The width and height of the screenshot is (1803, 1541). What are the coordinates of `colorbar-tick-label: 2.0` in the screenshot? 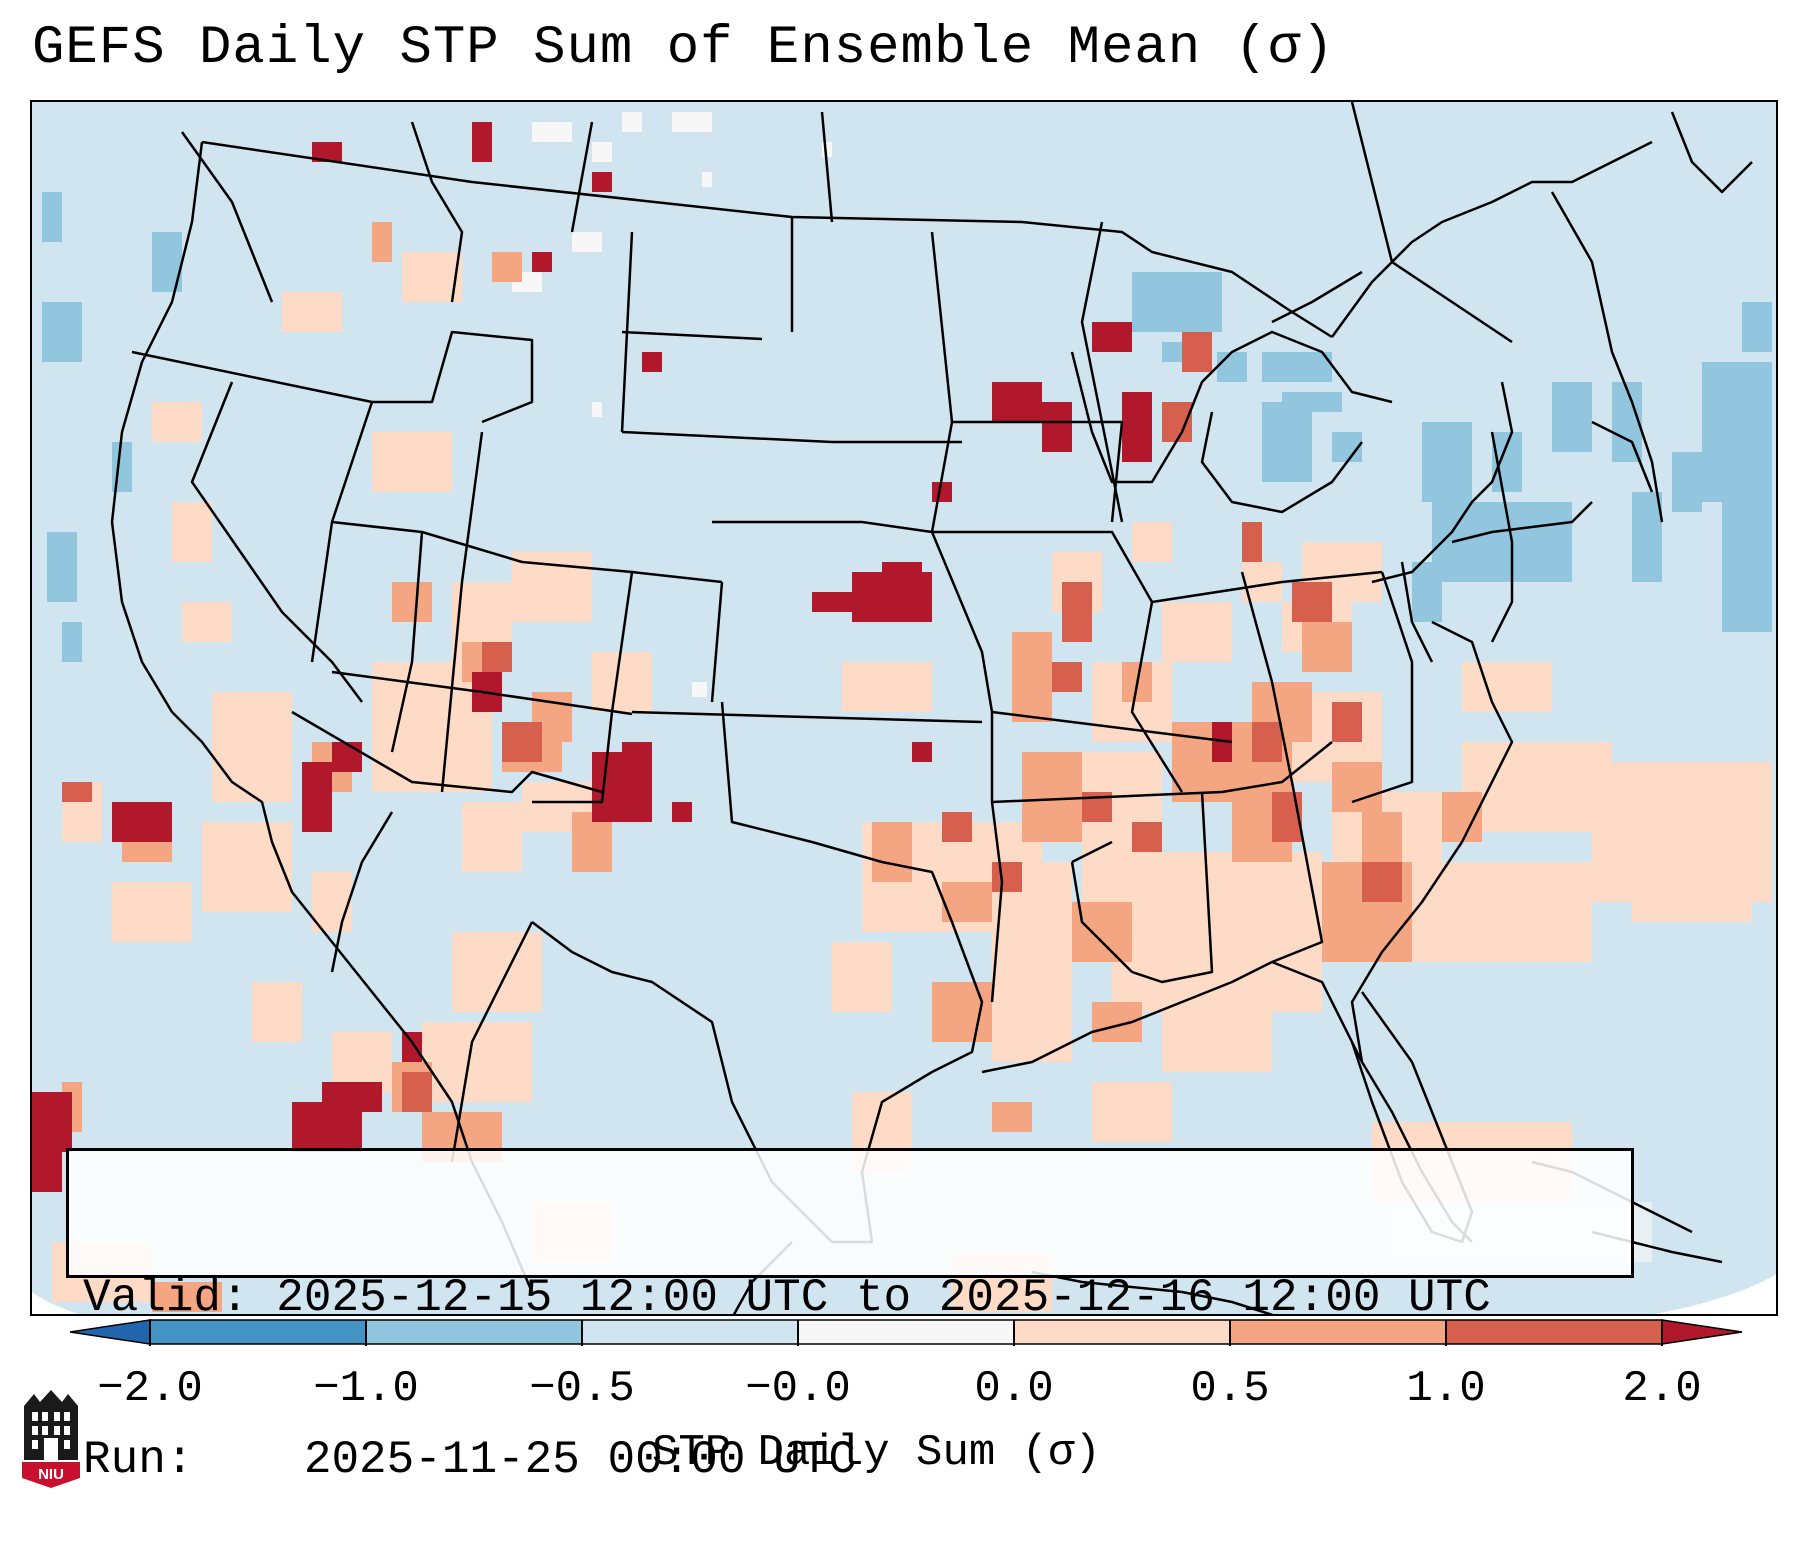 It's located at (1662, 1389).